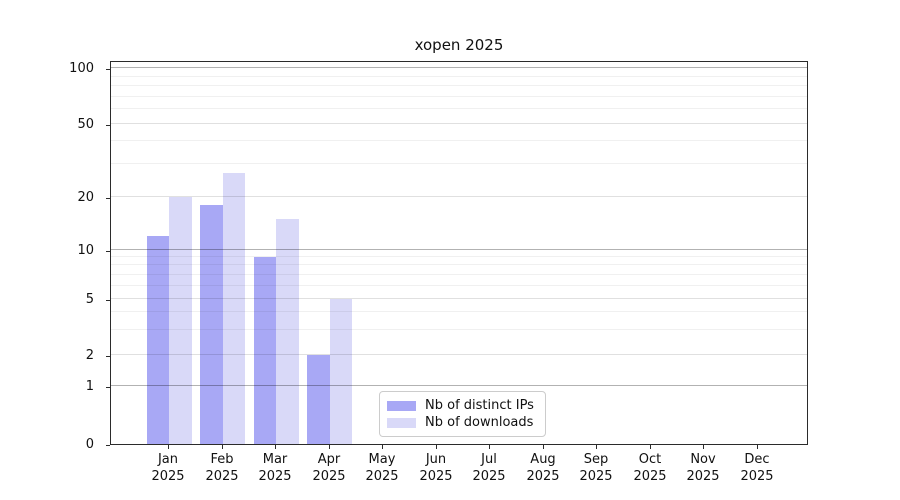 The width and height of the screenshot is (900, 500). Describe the element at coordinates (180, 320) in the screenshot. I see `bar-downloads-jan` at that location.